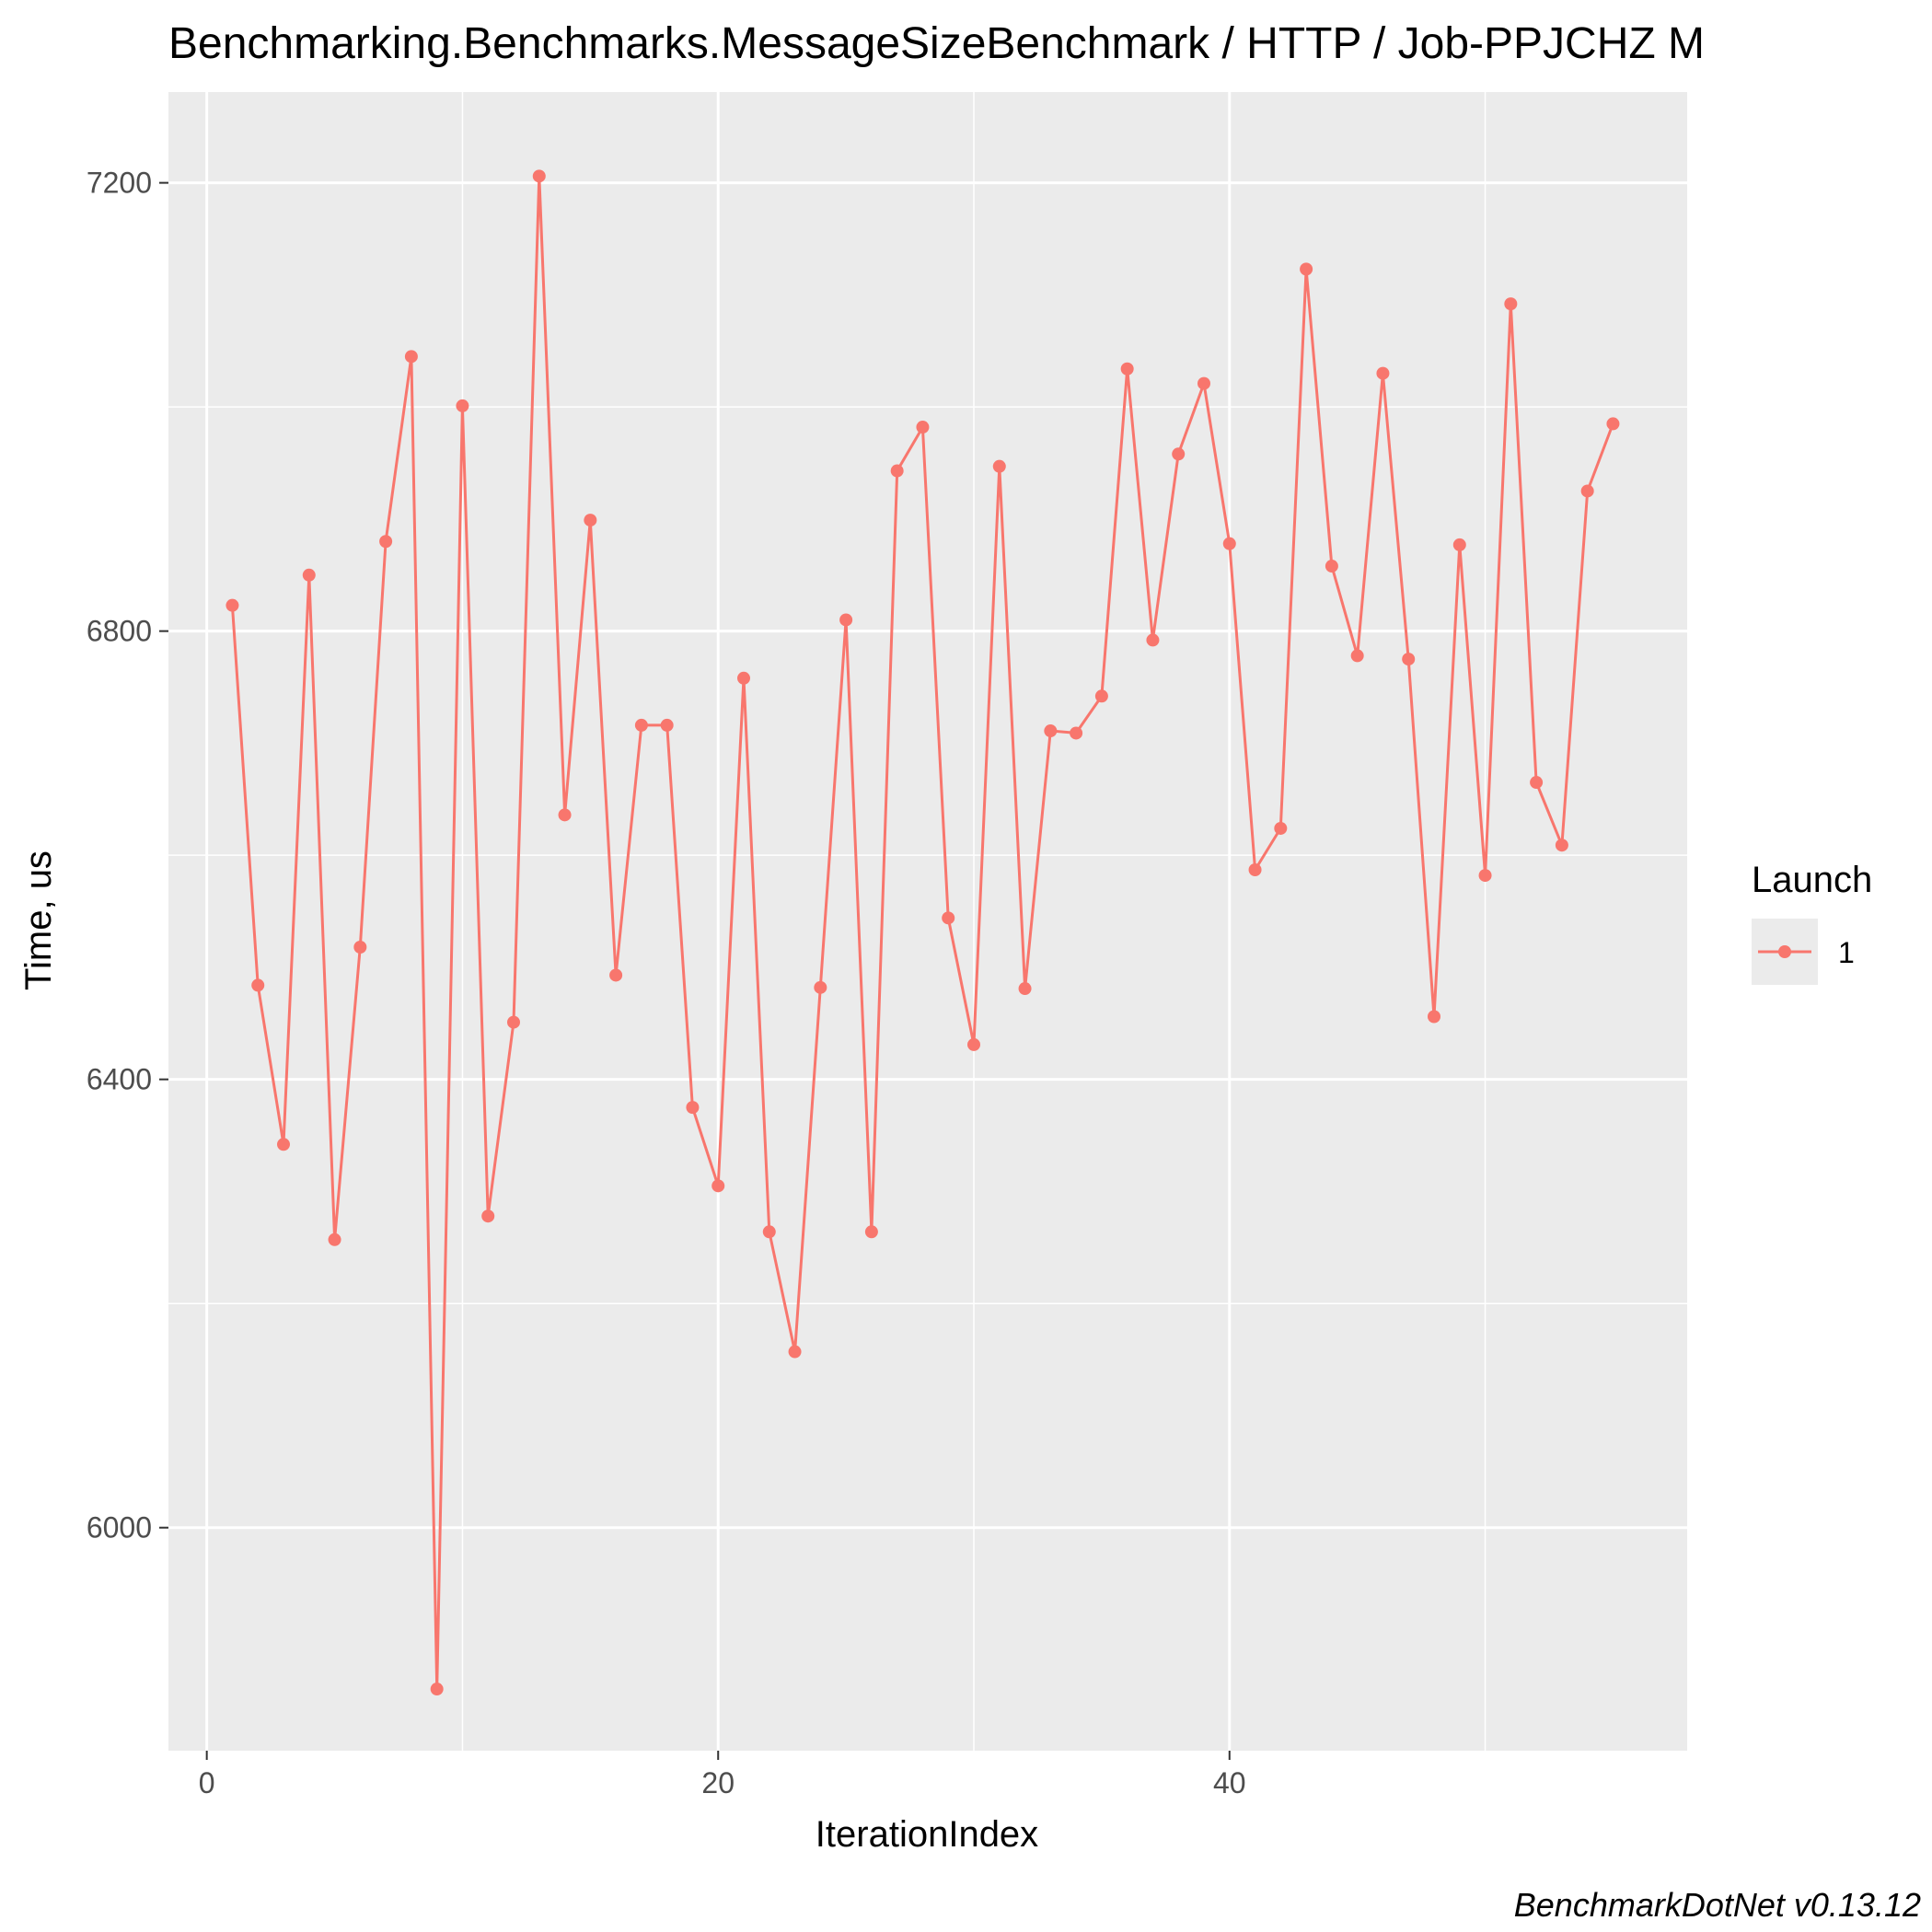 This screenshot has height=1932, width=1932. Describe the element at coordinates (120, 632) in the screenshot. I see `y-tick-label: 6800` at that location.